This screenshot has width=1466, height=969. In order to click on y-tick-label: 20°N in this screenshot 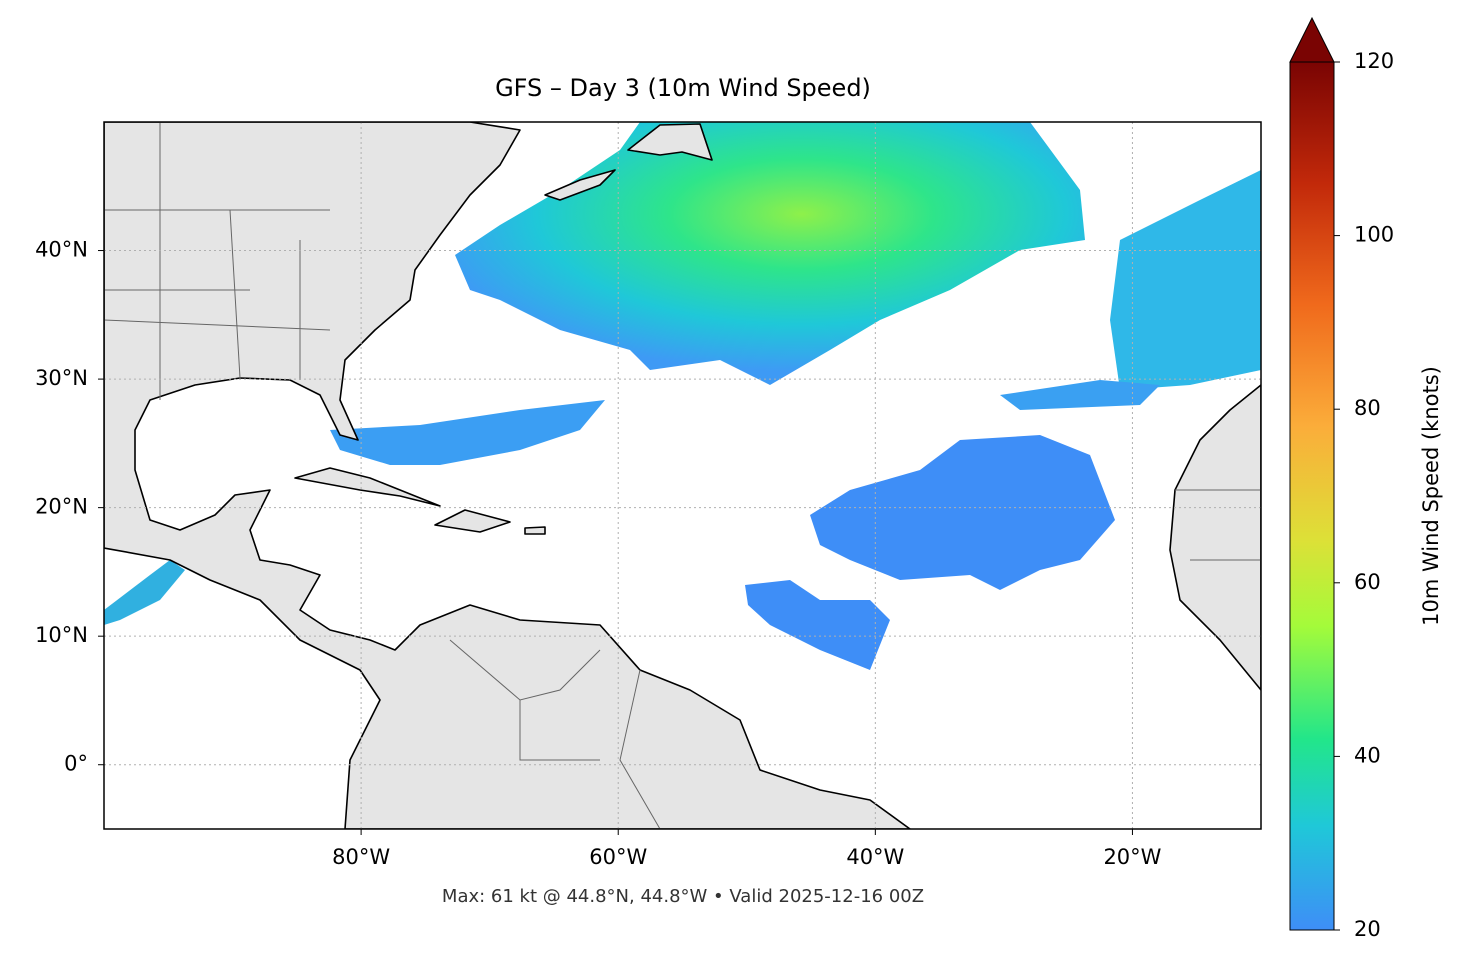, I will do `click(61, 507)`.